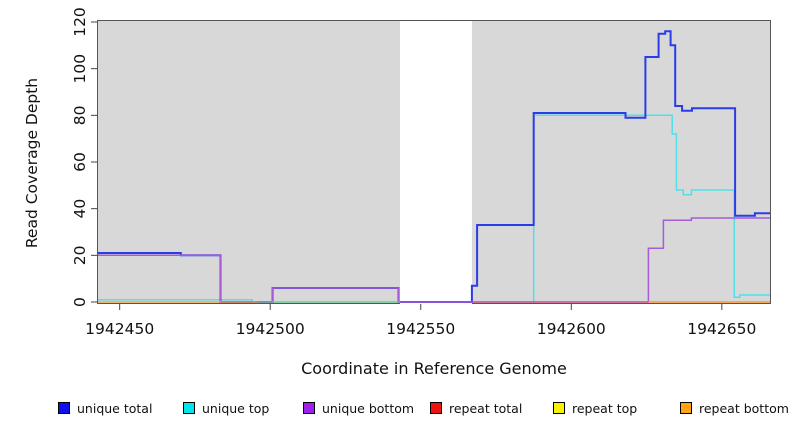  I want to click on y-tick-label: 20, so click(80, 255).